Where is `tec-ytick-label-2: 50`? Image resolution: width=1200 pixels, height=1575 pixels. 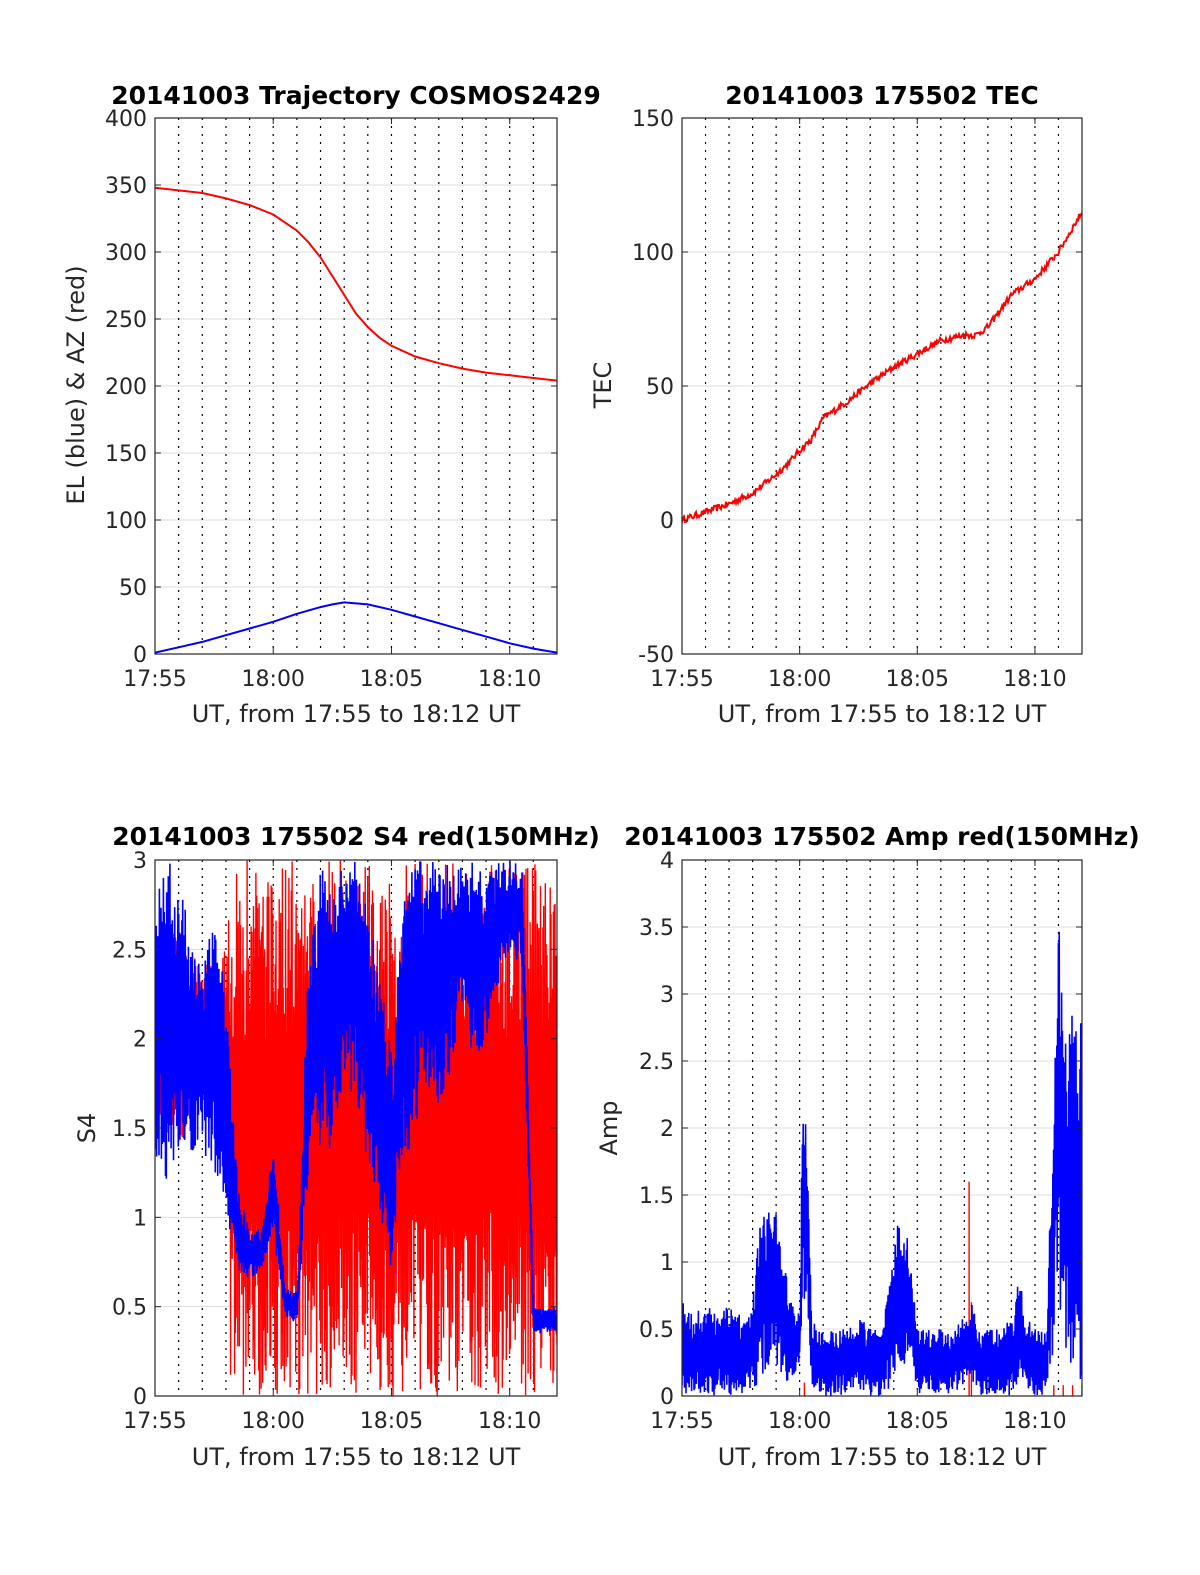
tec-ytick-label-2: 50 is located at coordinates (660, 387).